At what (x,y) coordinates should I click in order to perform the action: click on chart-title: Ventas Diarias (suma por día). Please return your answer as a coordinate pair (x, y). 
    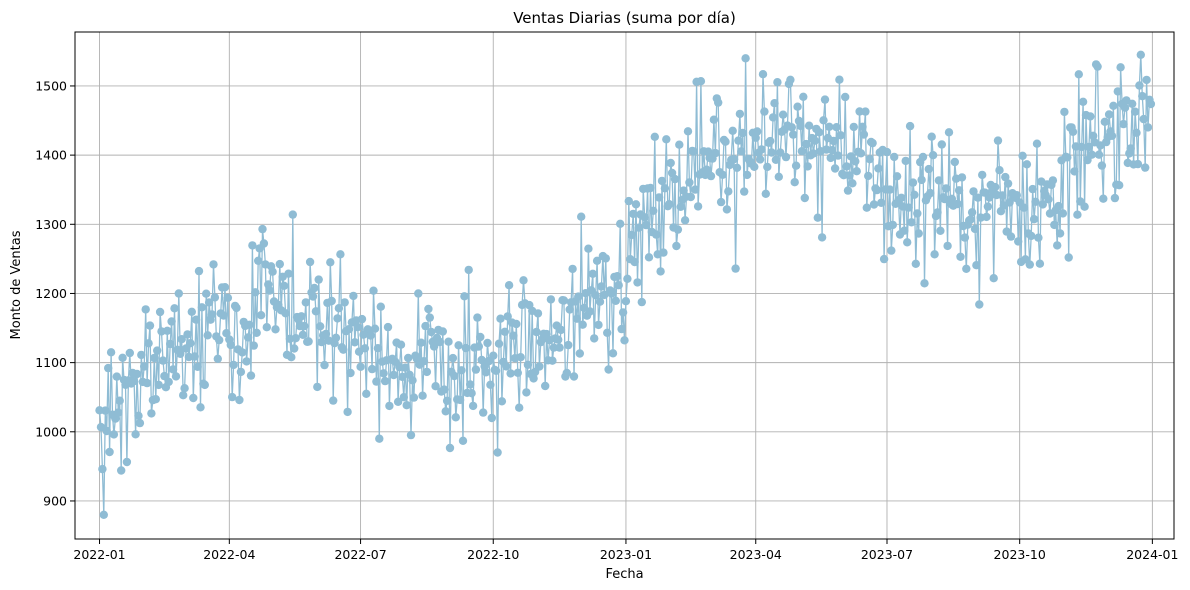
    Looking at the image, I should click on (624, 18).